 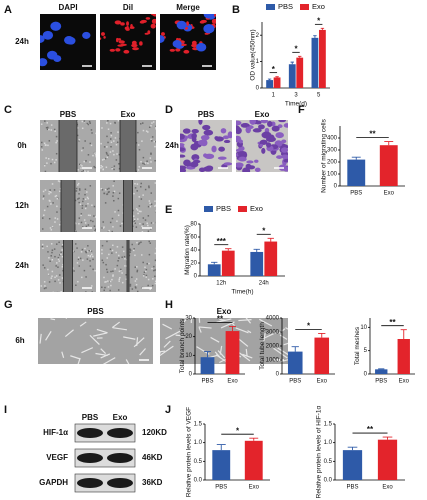 What do you see at coordinates (95, 311) in the screenshot?
I see `column-label: PBS` at bounding box center [95, 311].